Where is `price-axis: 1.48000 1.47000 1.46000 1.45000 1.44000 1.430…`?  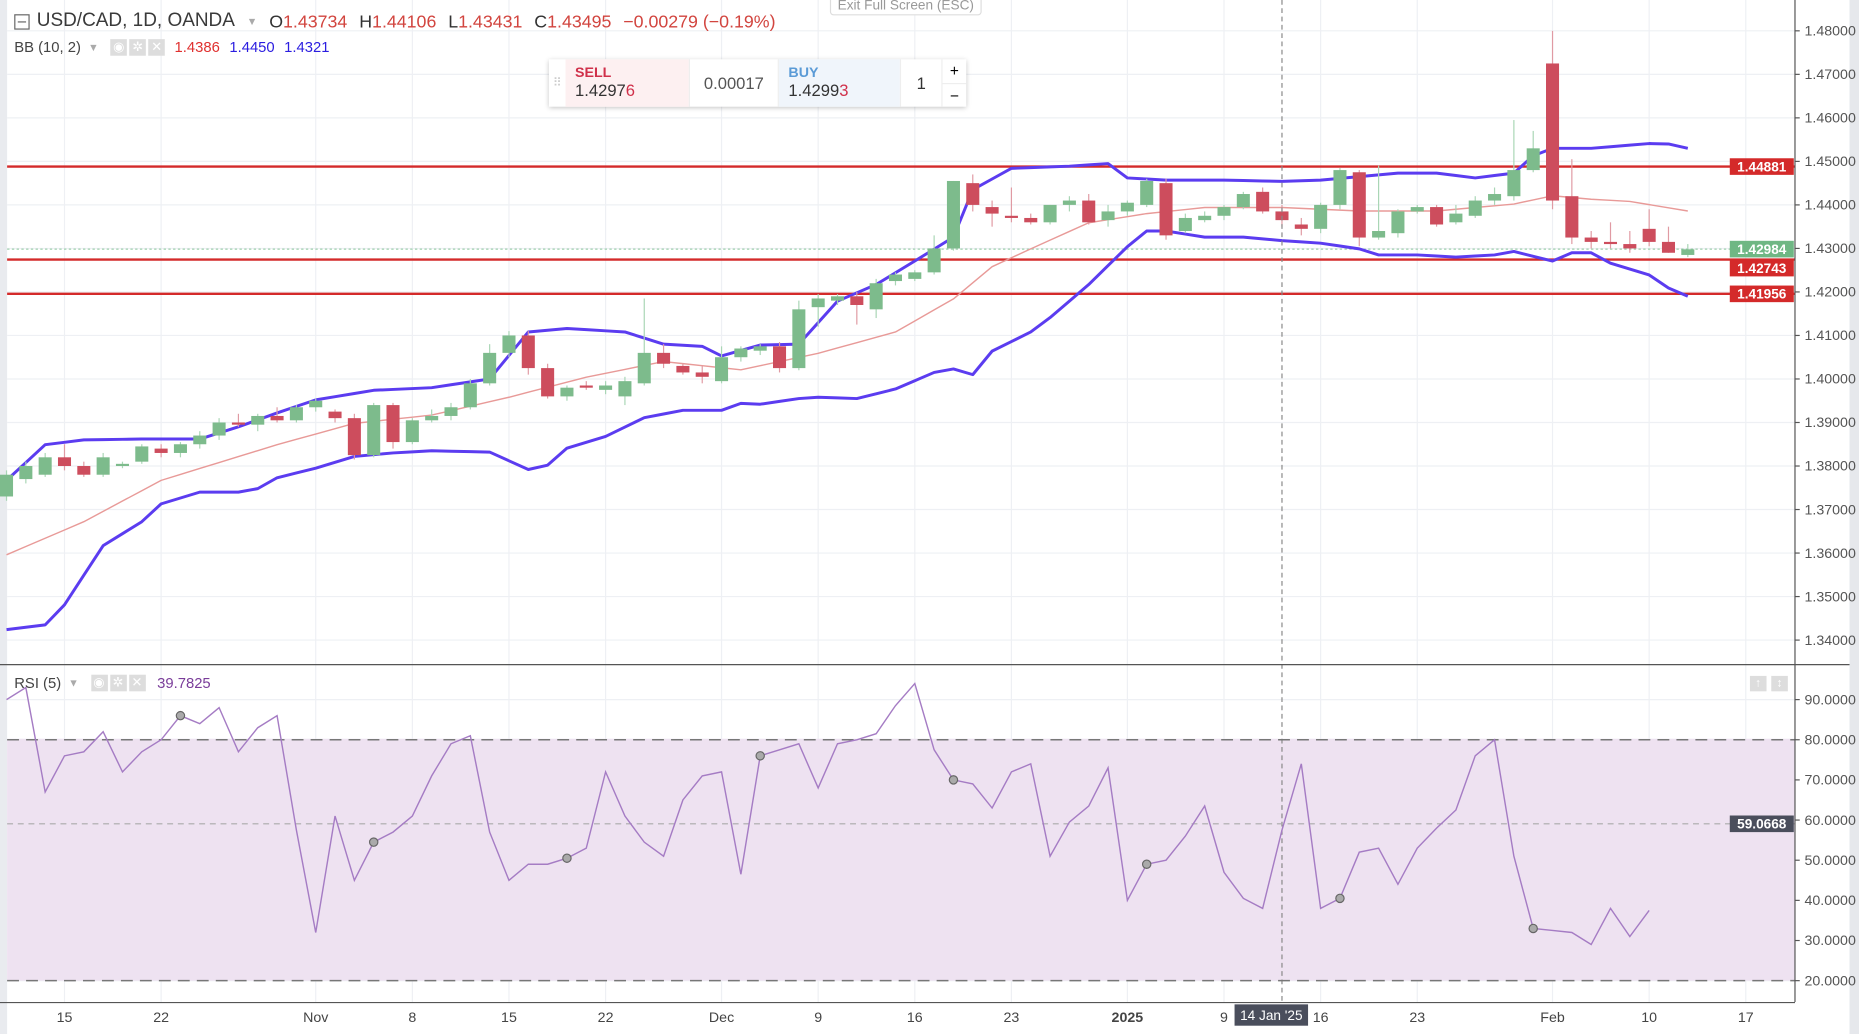
price-axis: 1.48000 1.47000 1.46000 1.45000 1.44000 1.430… is located at coordinates (1825, 507).